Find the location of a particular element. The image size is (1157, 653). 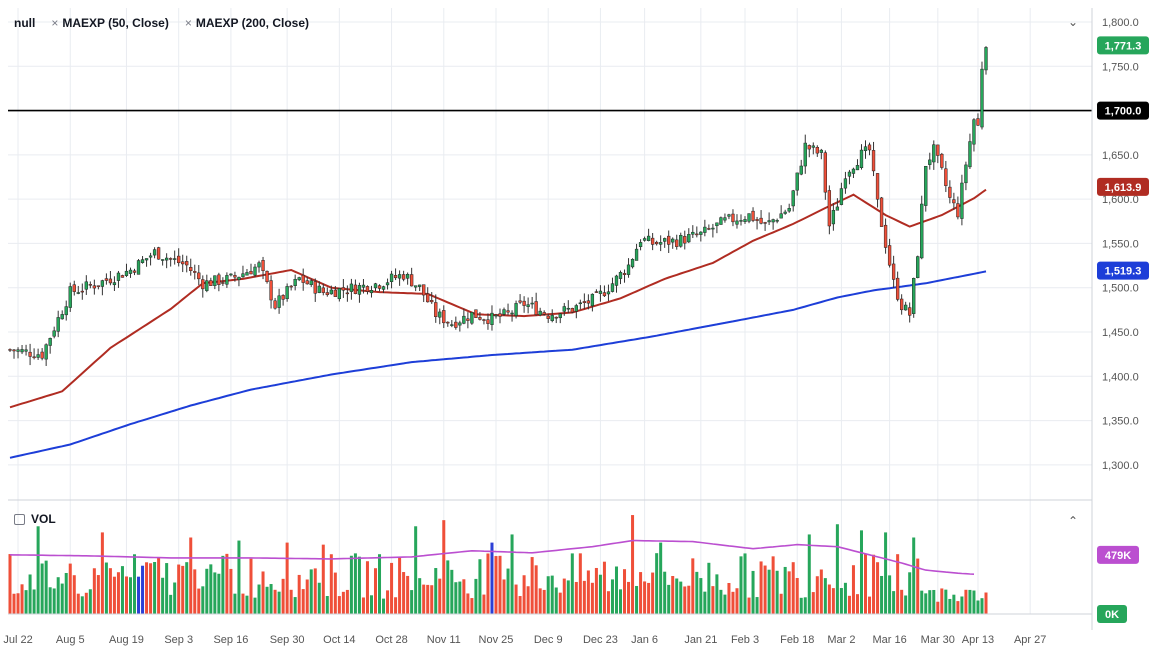

volume-bars is located at coordinates (498, 564).